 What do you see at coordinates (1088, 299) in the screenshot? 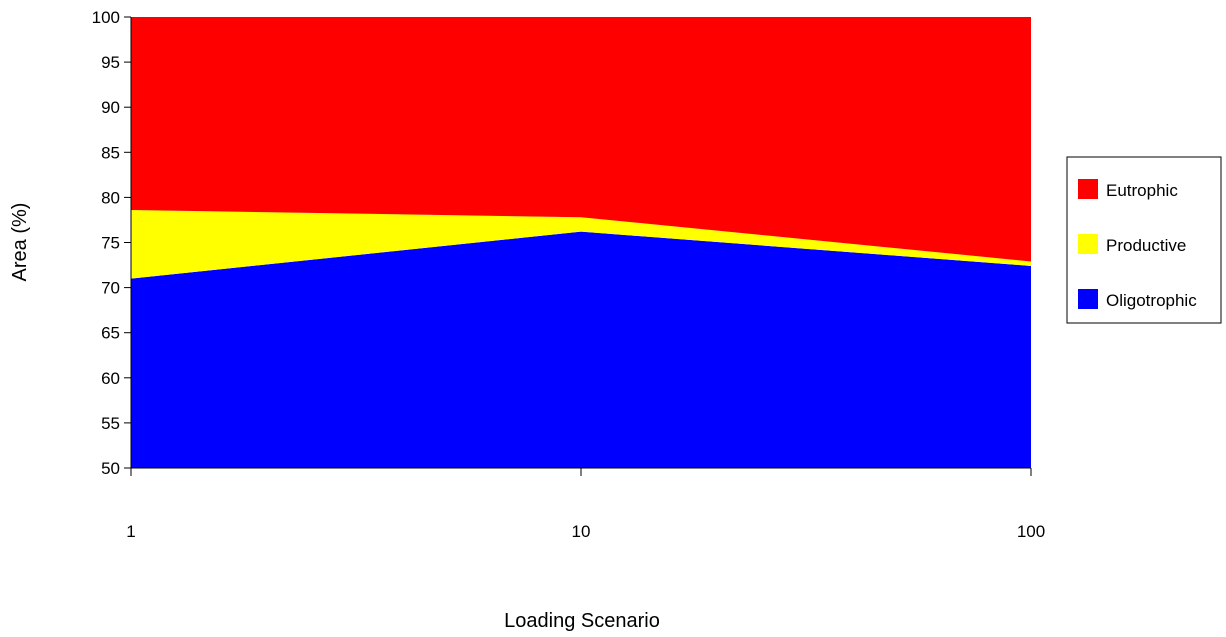
I see `legend-swatch-oligotrophic` at bounding box center [1088, 299].